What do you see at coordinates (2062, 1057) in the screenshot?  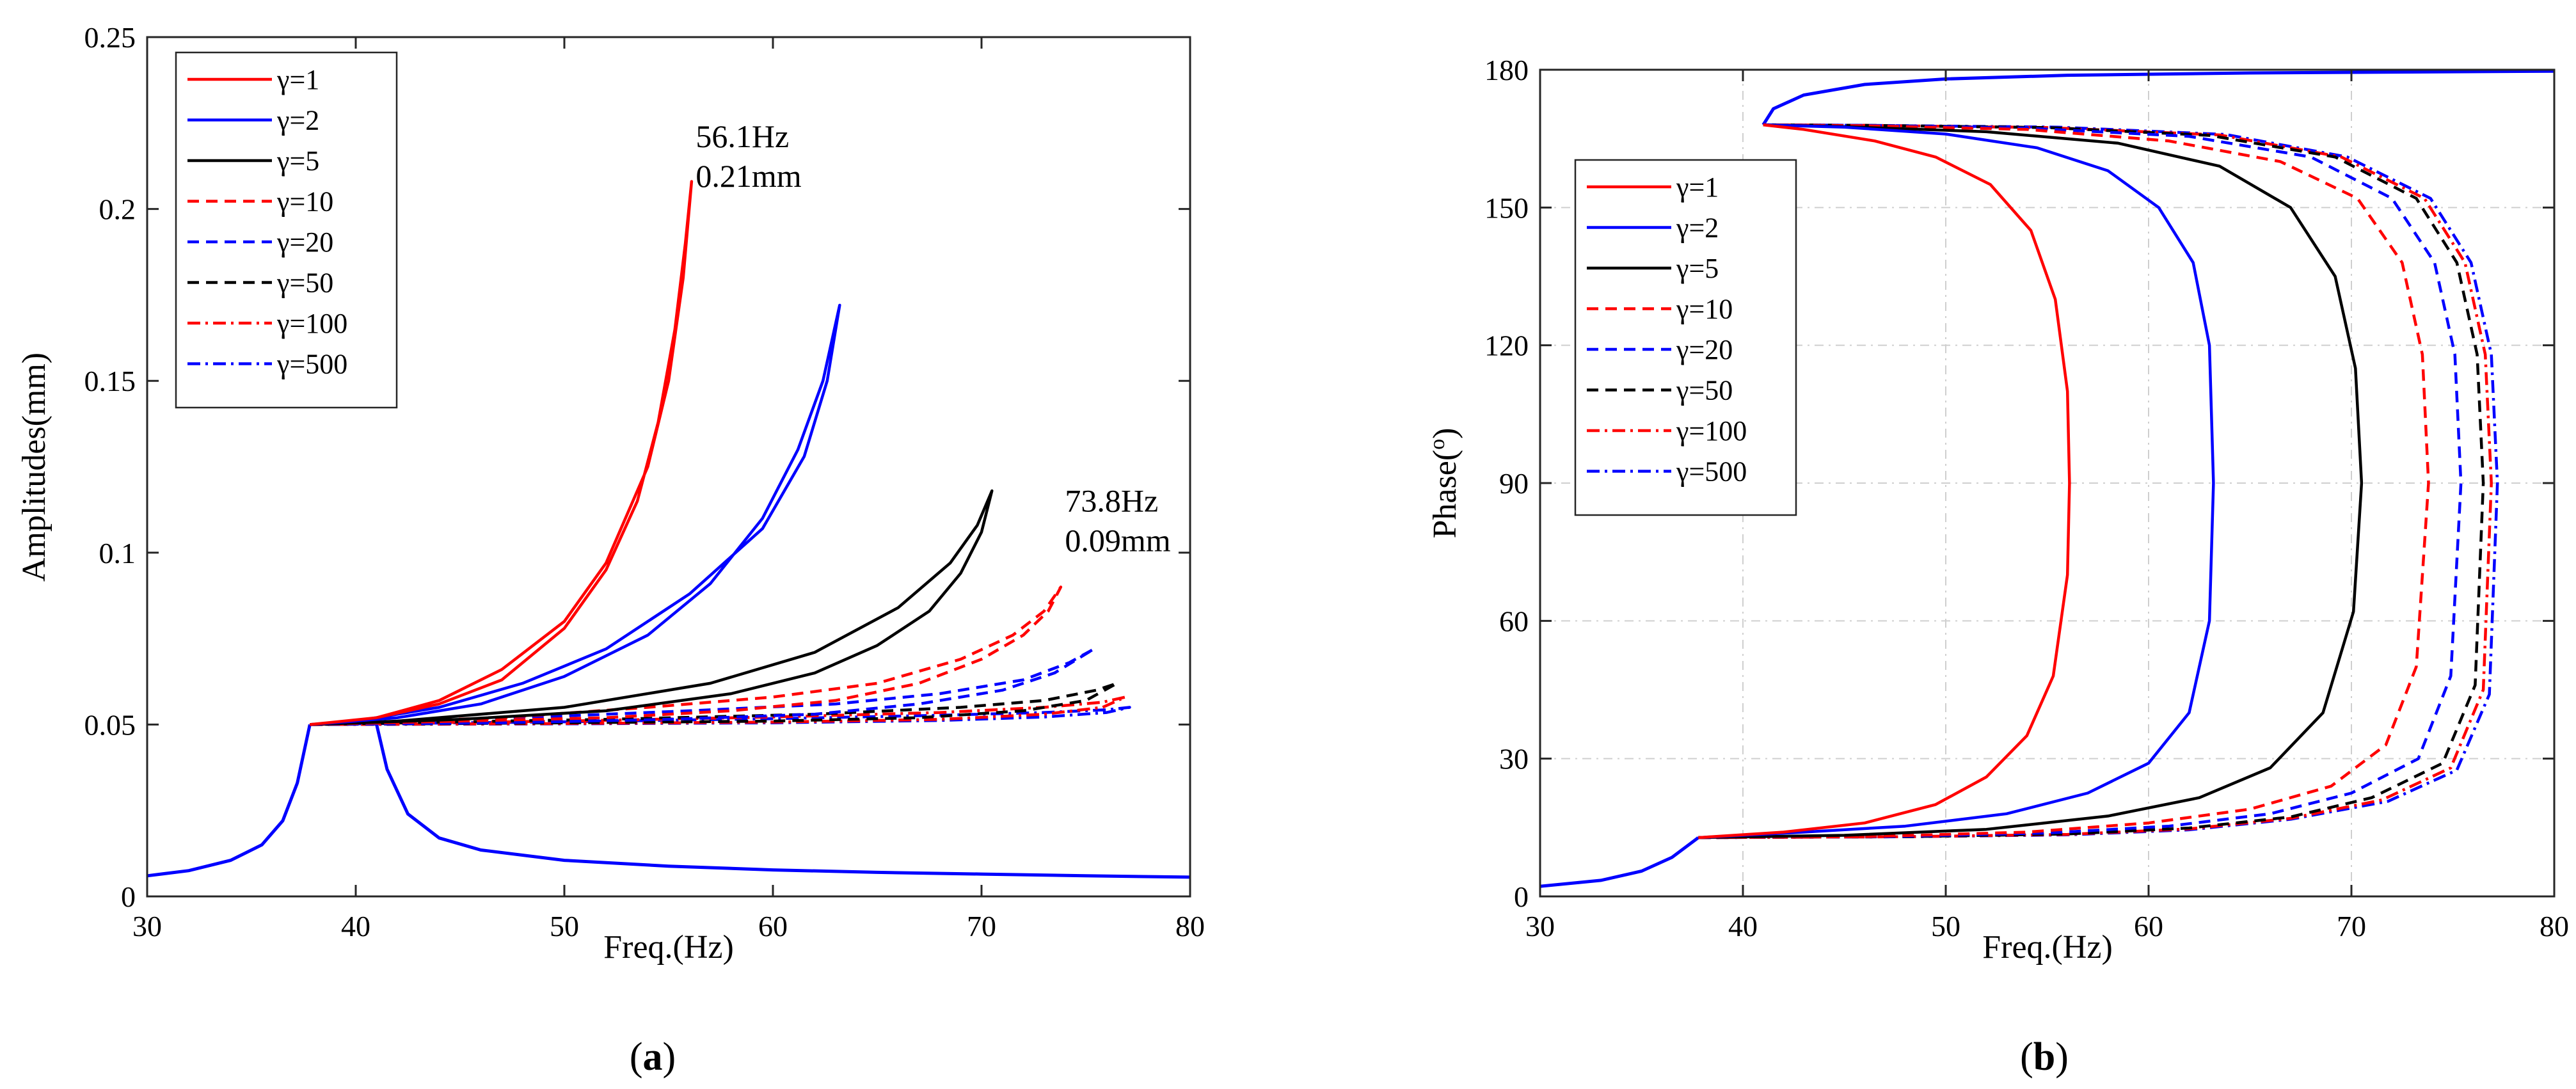 I see `panel-b-caption-close: )` at bounding box center [2062, 1057].